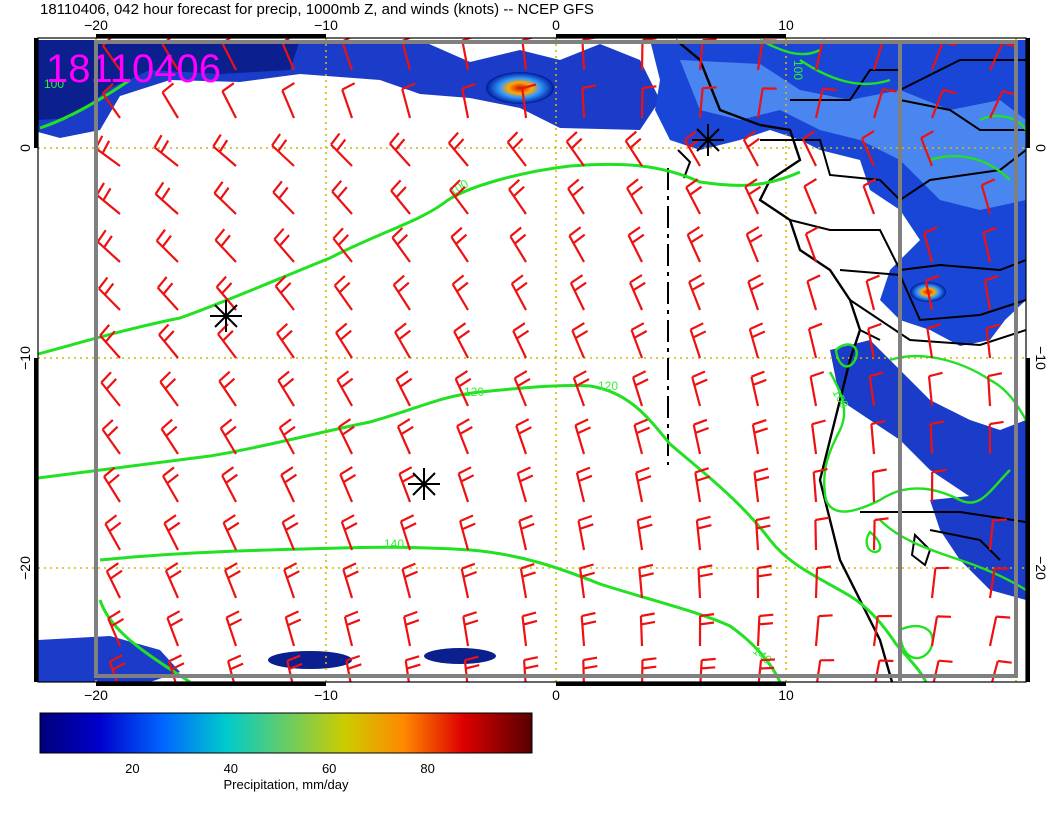 This screenshot has height=816, width=1056. I want to click on contour-label-140-a: 140, so click(394, 544).